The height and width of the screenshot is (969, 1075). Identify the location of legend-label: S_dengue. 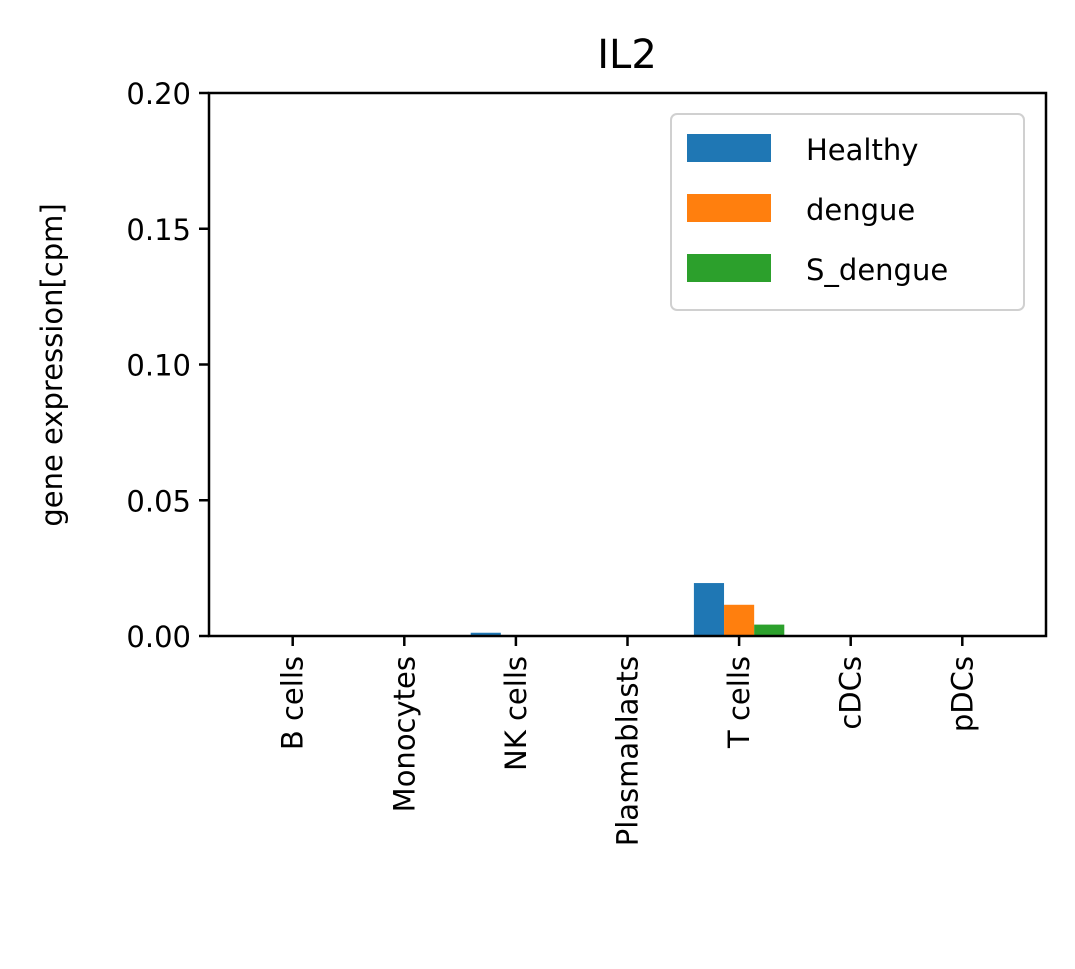
(877, 270).